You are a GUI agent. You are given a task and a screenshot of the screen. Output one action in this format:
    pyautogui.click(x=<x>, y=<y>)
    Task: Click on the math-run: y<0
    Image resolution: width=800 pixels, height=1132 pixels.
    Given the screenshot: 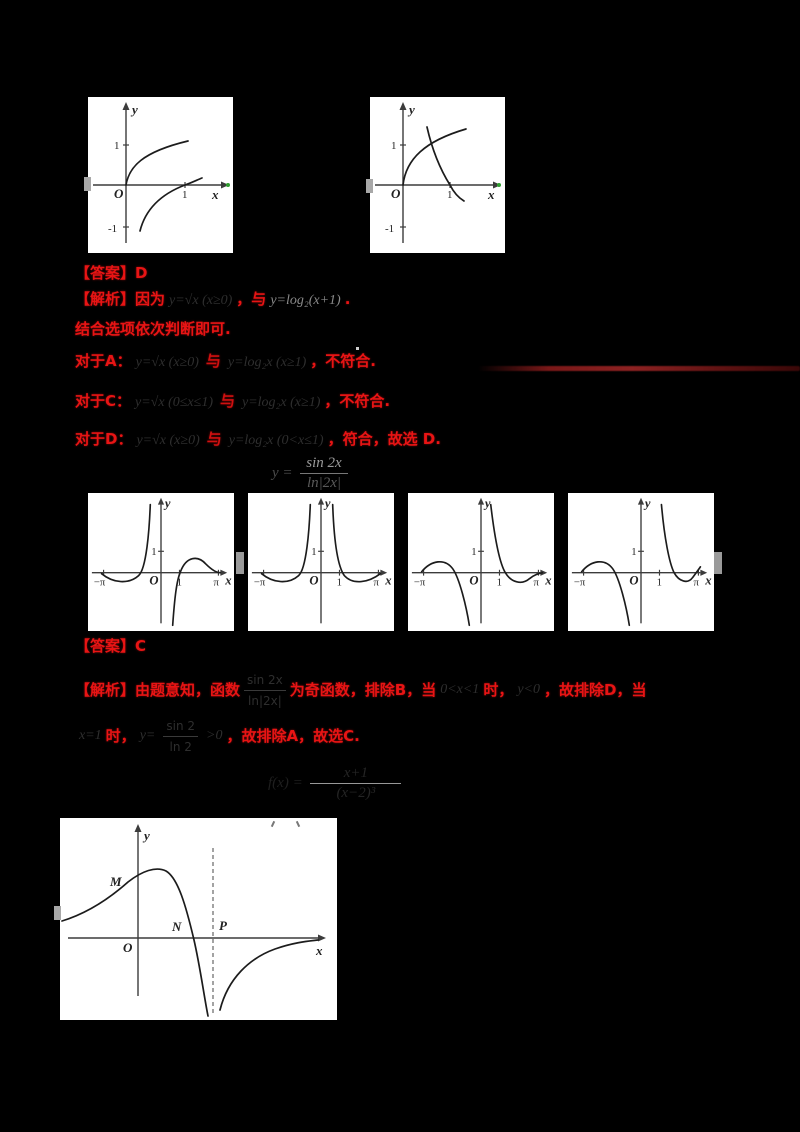 What is the action you would take?
    pyautogui.click(x=528, y=689)
    